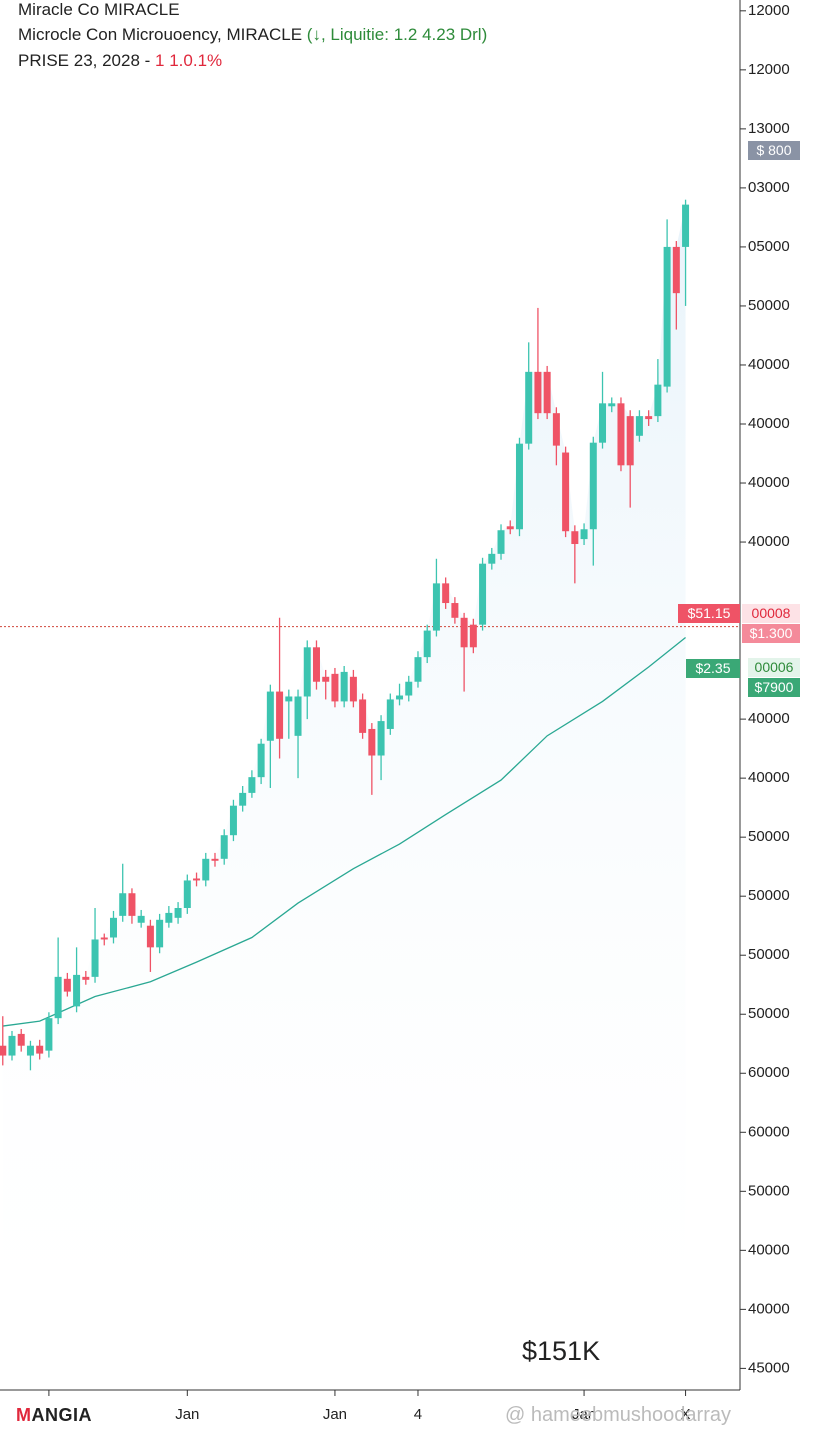  I want to click on date-row: PRISE 23, 2028 - 1 1.0.1%, so click(120, 61).